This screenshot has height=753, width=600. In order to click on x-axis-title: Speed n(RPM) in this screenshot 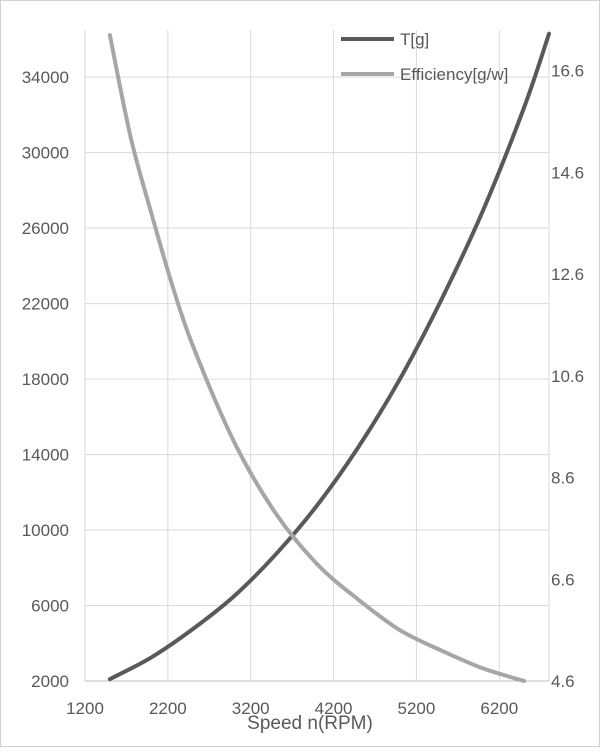, I will do `click(310, 723)`.